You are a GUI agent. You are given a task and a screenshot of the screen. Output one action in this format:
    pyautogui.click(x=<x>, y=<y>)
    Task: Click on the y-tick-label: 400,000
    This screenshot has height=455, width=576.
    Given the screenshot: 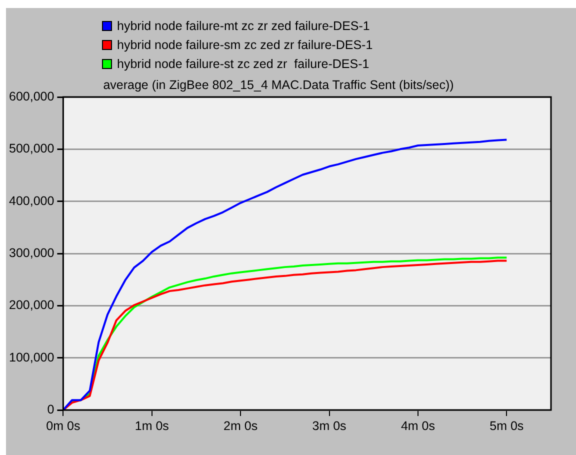 What is the action you would take?
    pyautogui.click(x=31, y=201)
    